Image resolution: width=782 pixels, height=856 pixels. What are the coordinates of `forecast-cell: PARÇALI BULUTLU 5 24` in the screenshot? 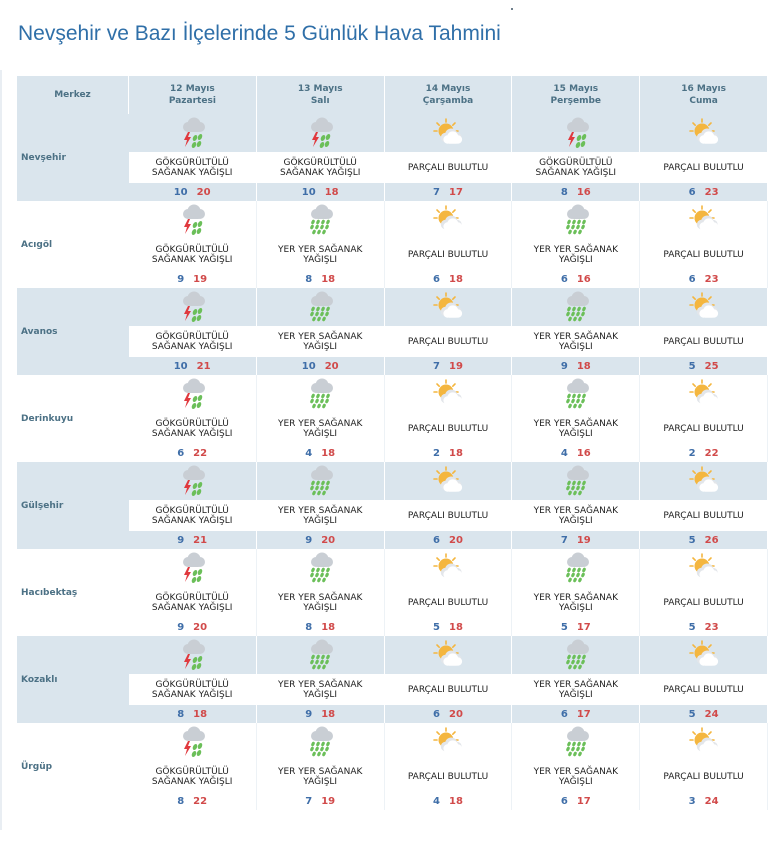 It's located at (703, 679).